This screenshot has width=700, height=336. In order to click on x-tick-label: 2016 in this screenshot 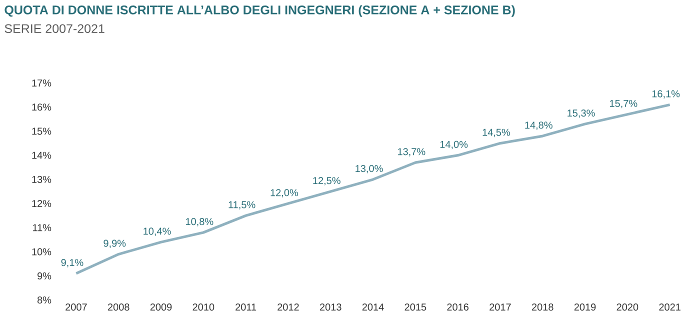, I will do `click(457, 307)`.